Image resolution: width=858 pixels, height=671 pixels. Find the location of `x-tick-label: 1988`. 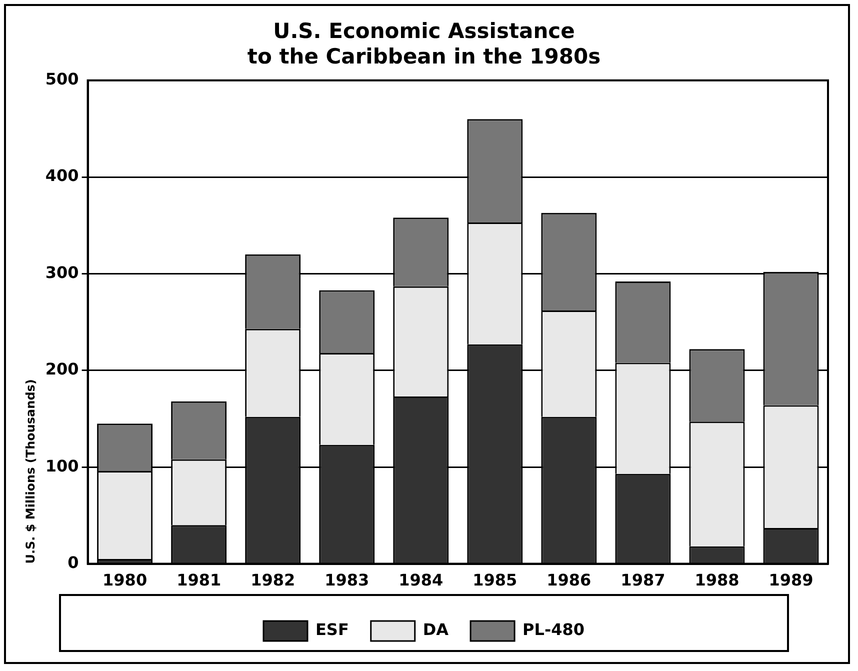

x-tick-label: 1988 is located at coordinates (717, 580).